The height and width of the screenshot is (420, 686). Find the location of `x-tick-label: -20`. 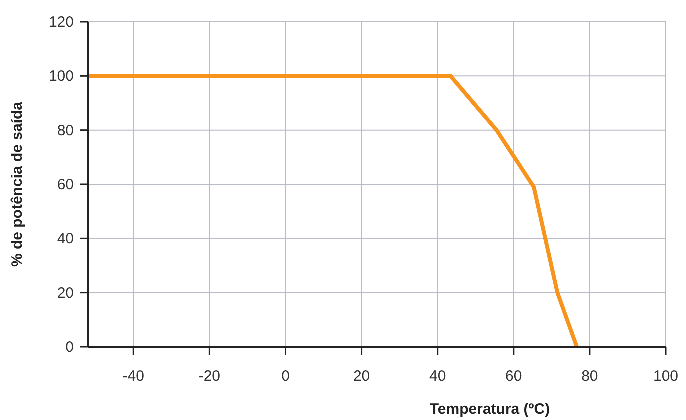

x-tick-label: -20 is located at coordinates (209, 376).